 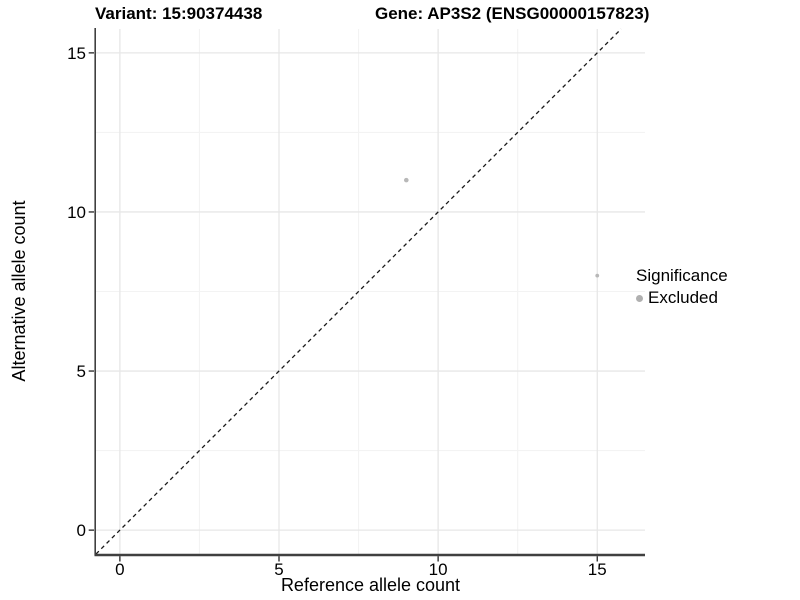 I want to click on legend: Significance Excluded, so click(x=682, y=286).